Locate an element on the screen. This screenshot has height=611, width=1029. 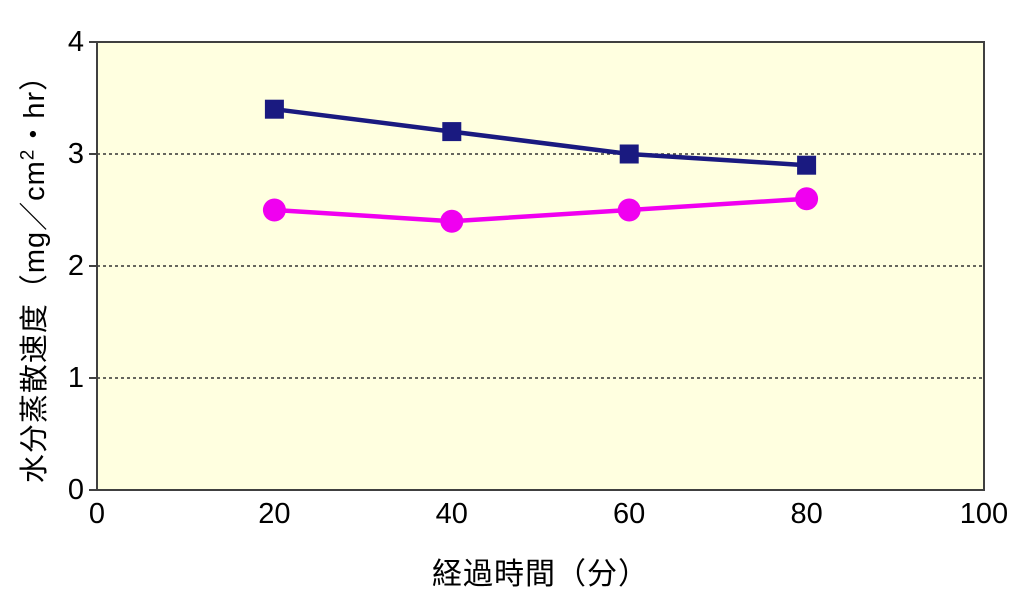
x-tick-label-20: 20 is located at coordinates (274, 514).